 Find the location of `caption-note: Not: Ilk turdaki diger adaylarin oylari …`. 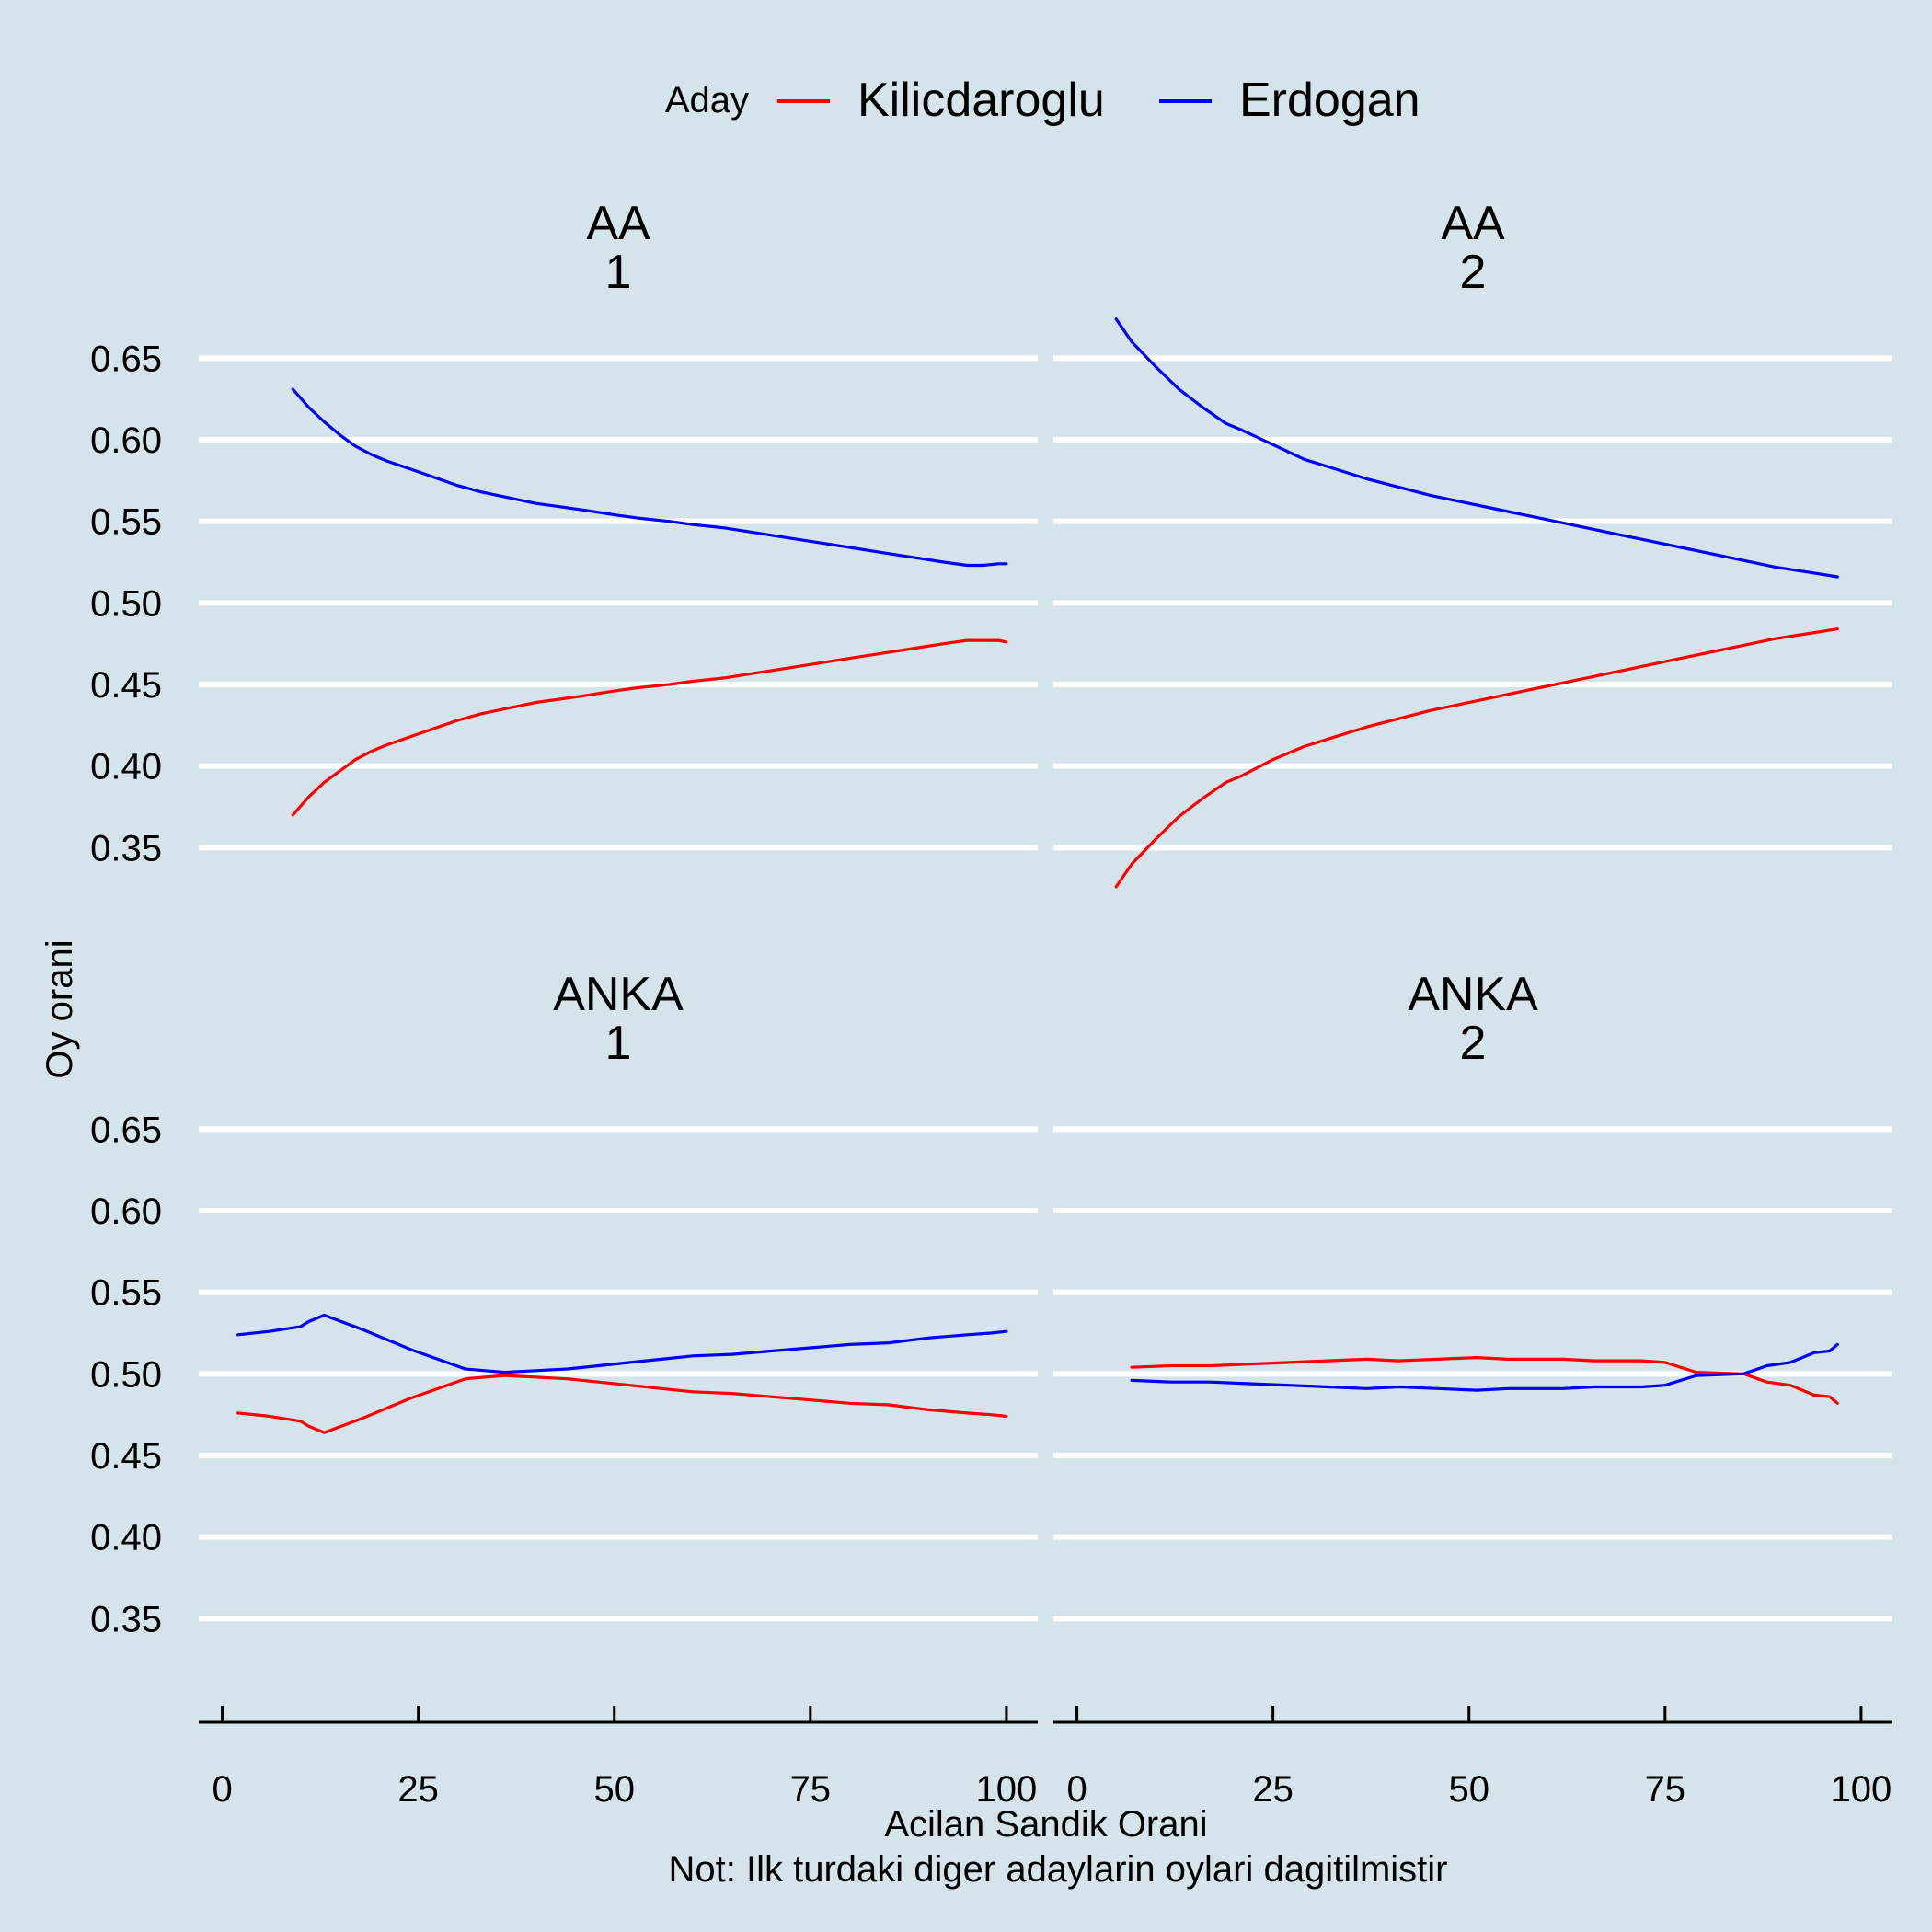

caption-note: Not: Ilk turdaki diger adaylarin oylari … is located at coordinates (1058, 1869).